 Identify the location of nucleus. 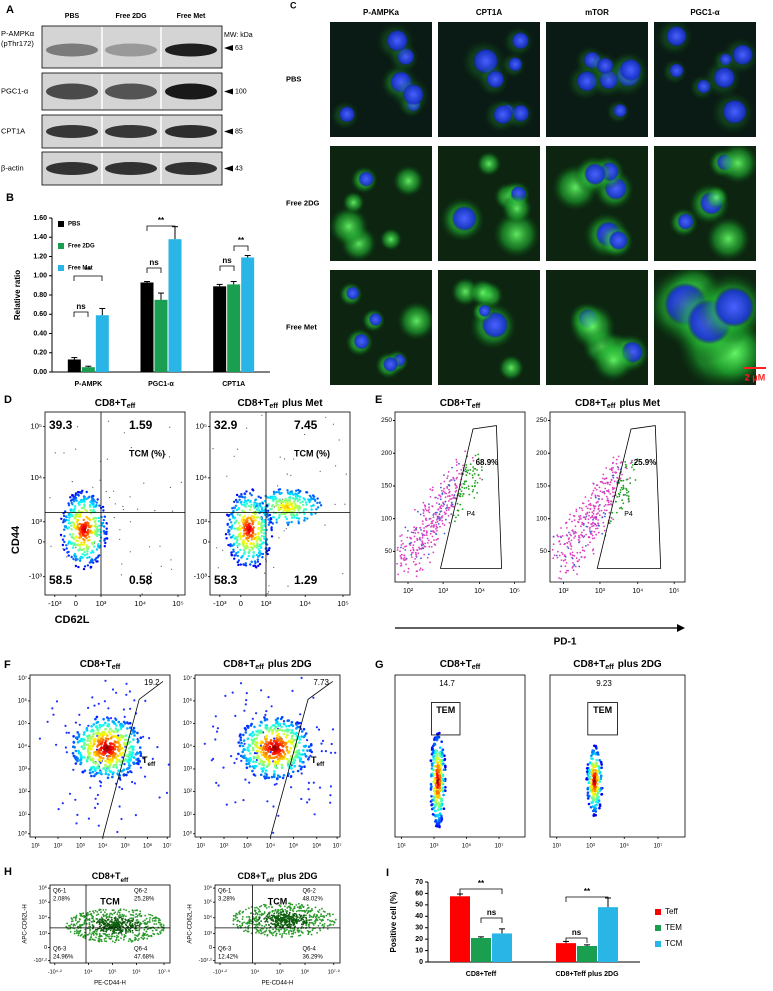
(390, 364).